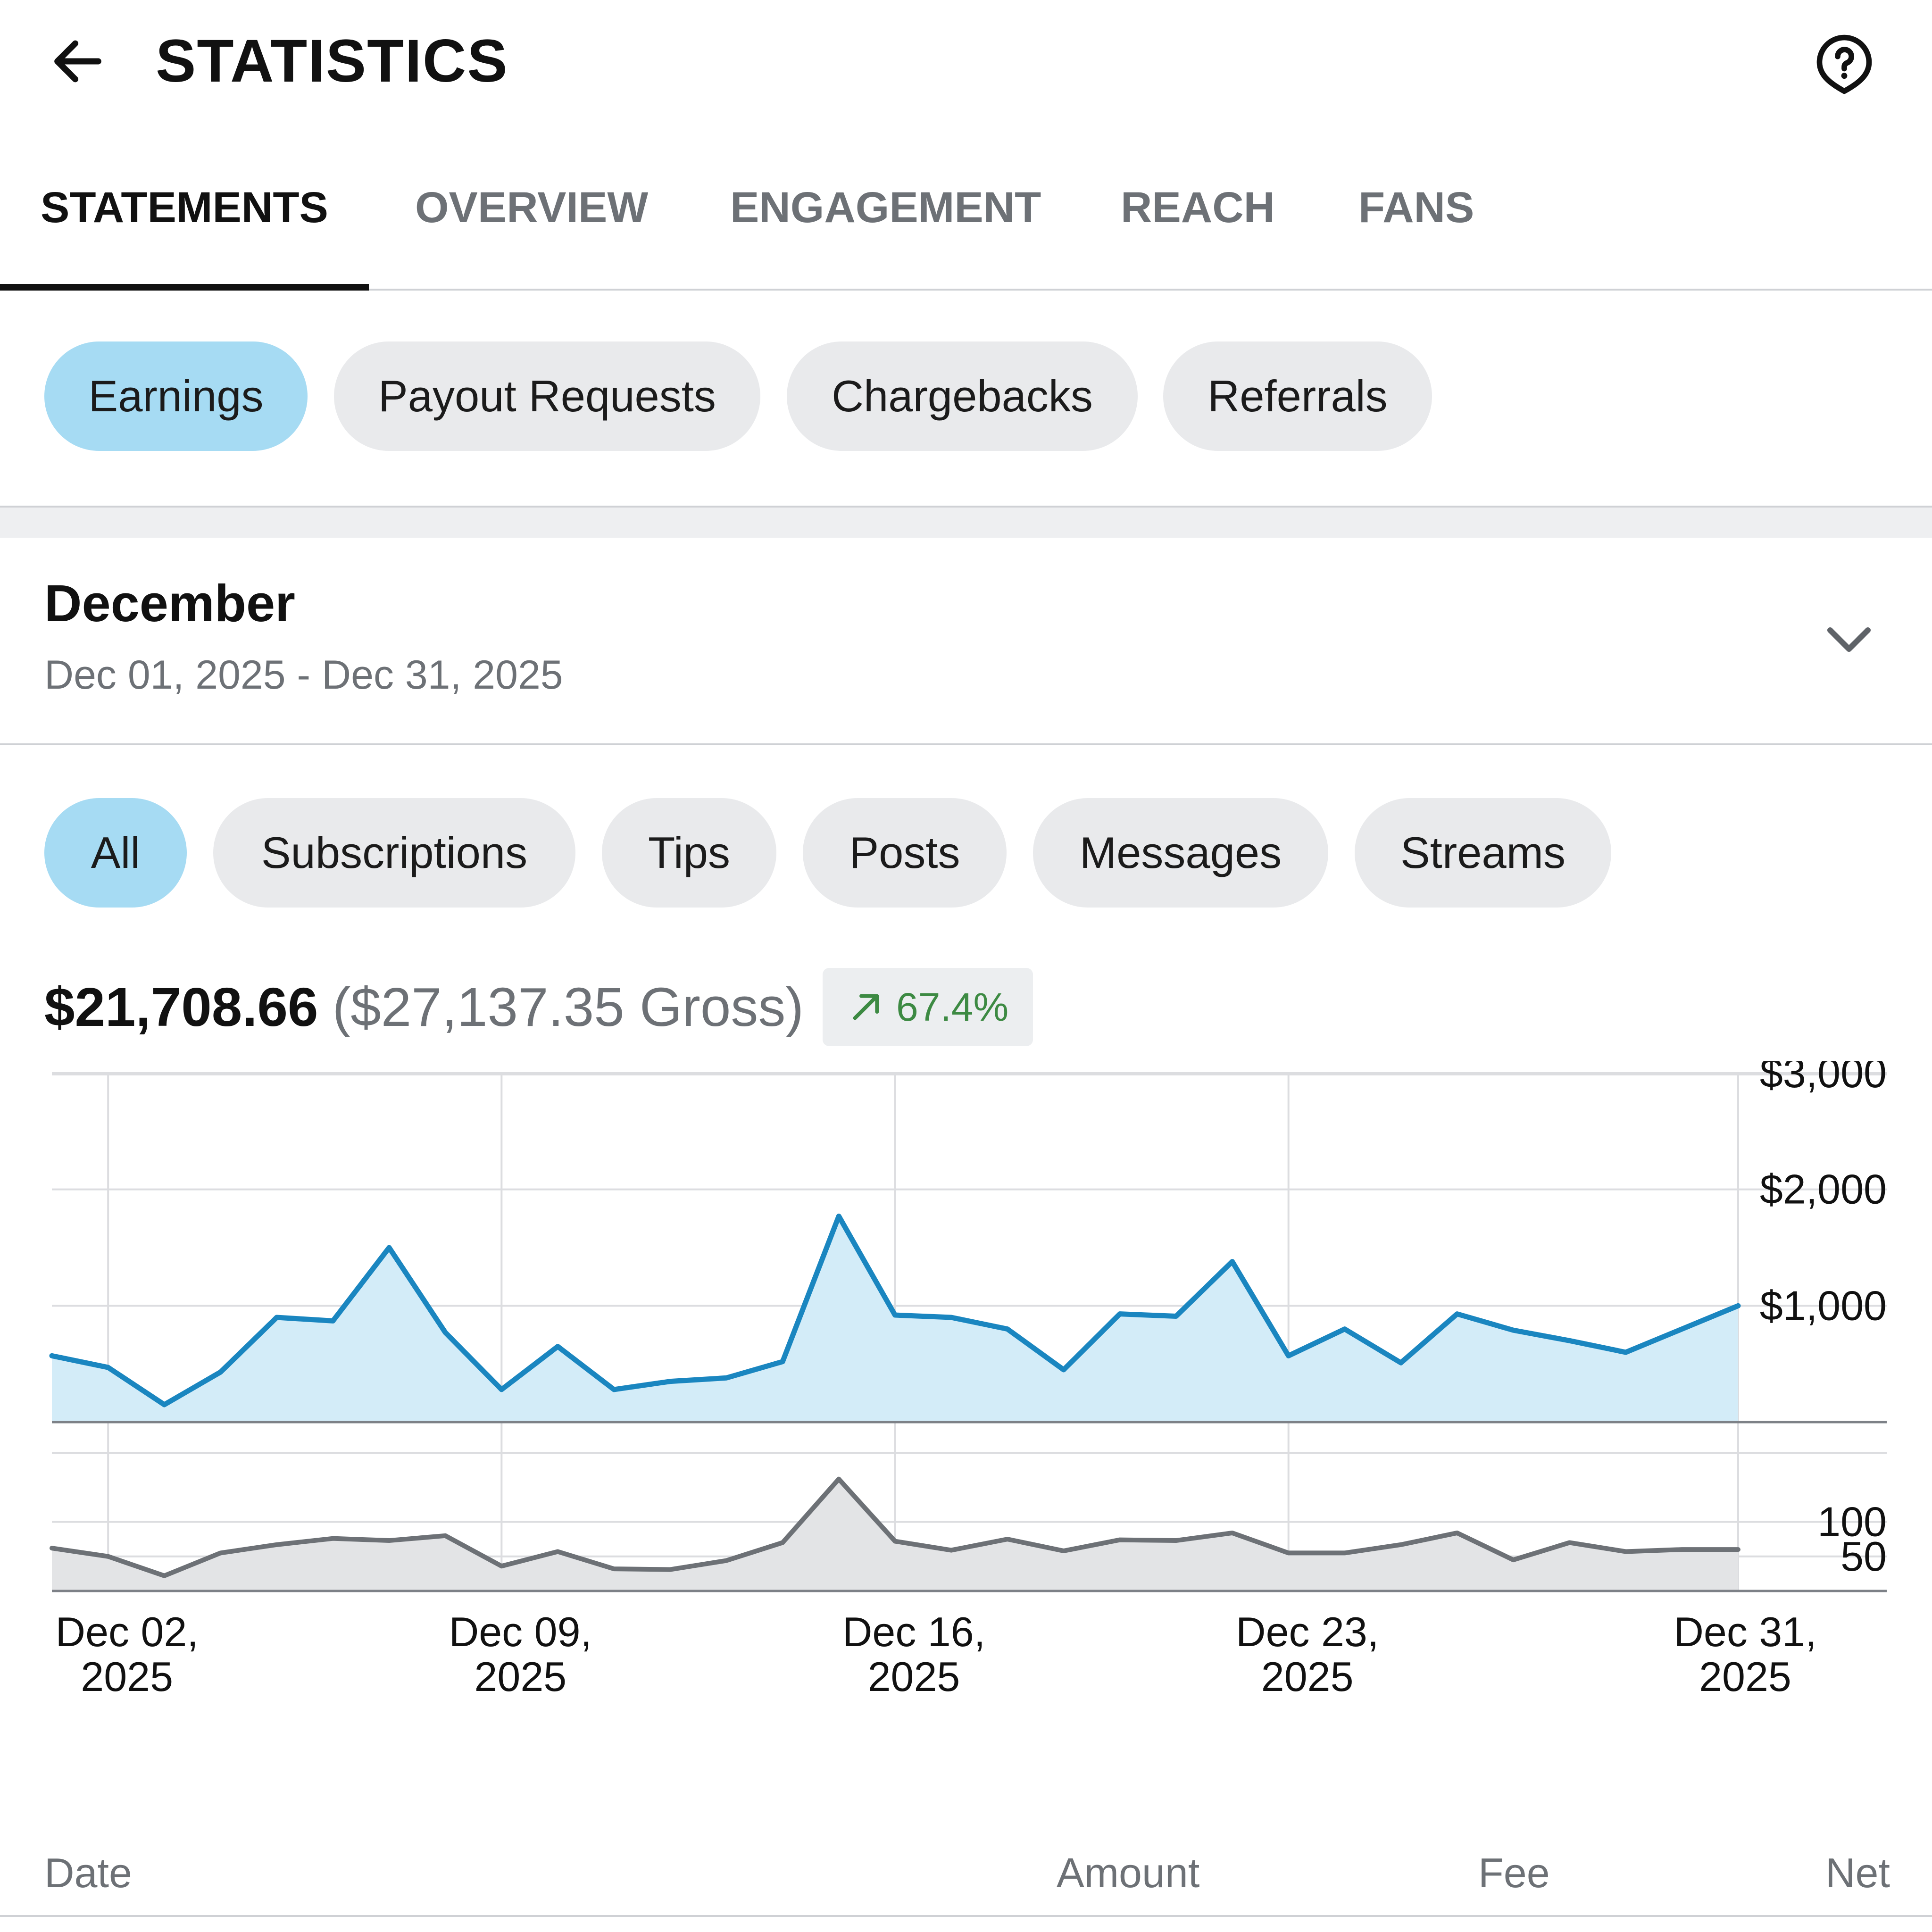  I want to click on chip-earnings: Earnings, so click(176, 396).